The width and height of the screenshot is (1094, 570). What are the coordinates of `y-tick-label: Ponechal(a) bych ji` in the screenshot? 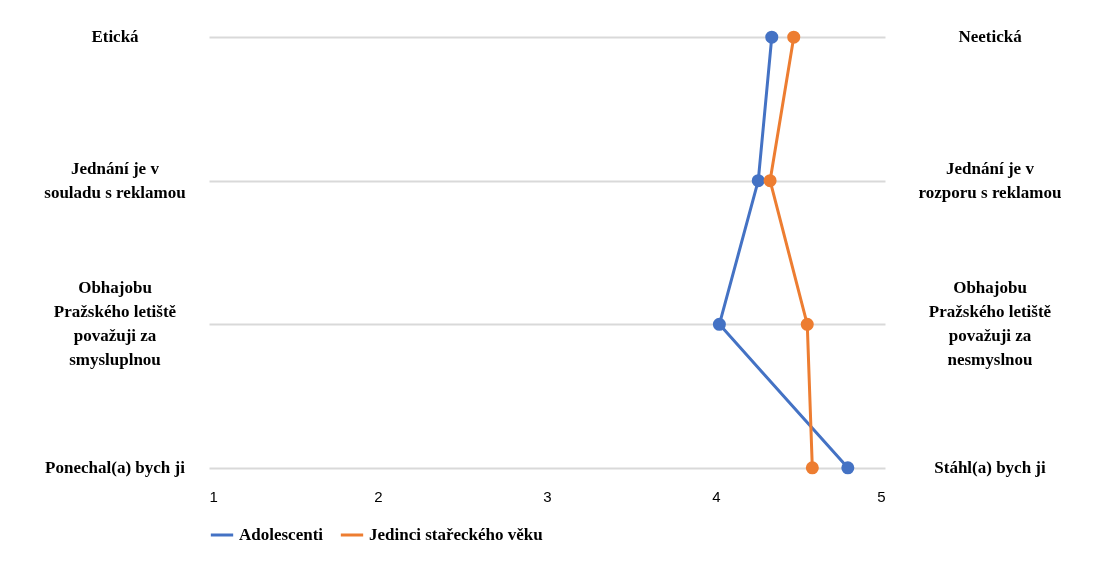 It's located at (115, 467).